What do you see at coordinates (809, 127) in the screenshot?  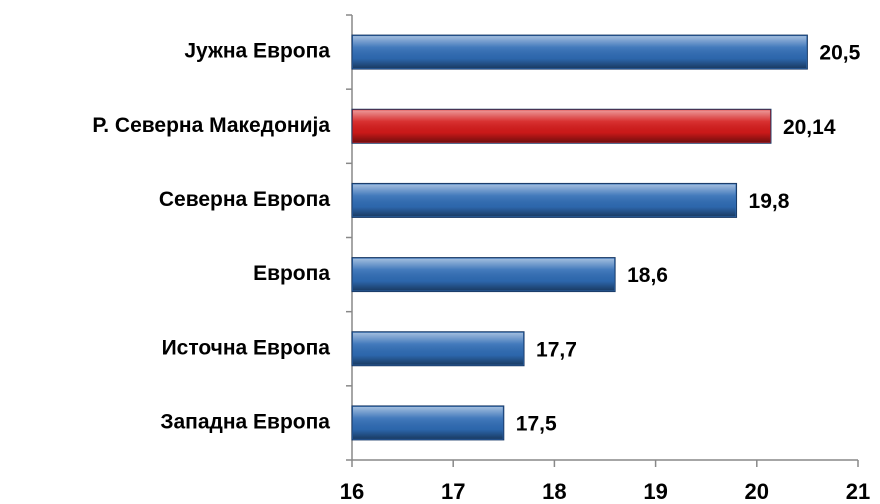 I see `value-label: 20,14` at bounding box center [809, 127].